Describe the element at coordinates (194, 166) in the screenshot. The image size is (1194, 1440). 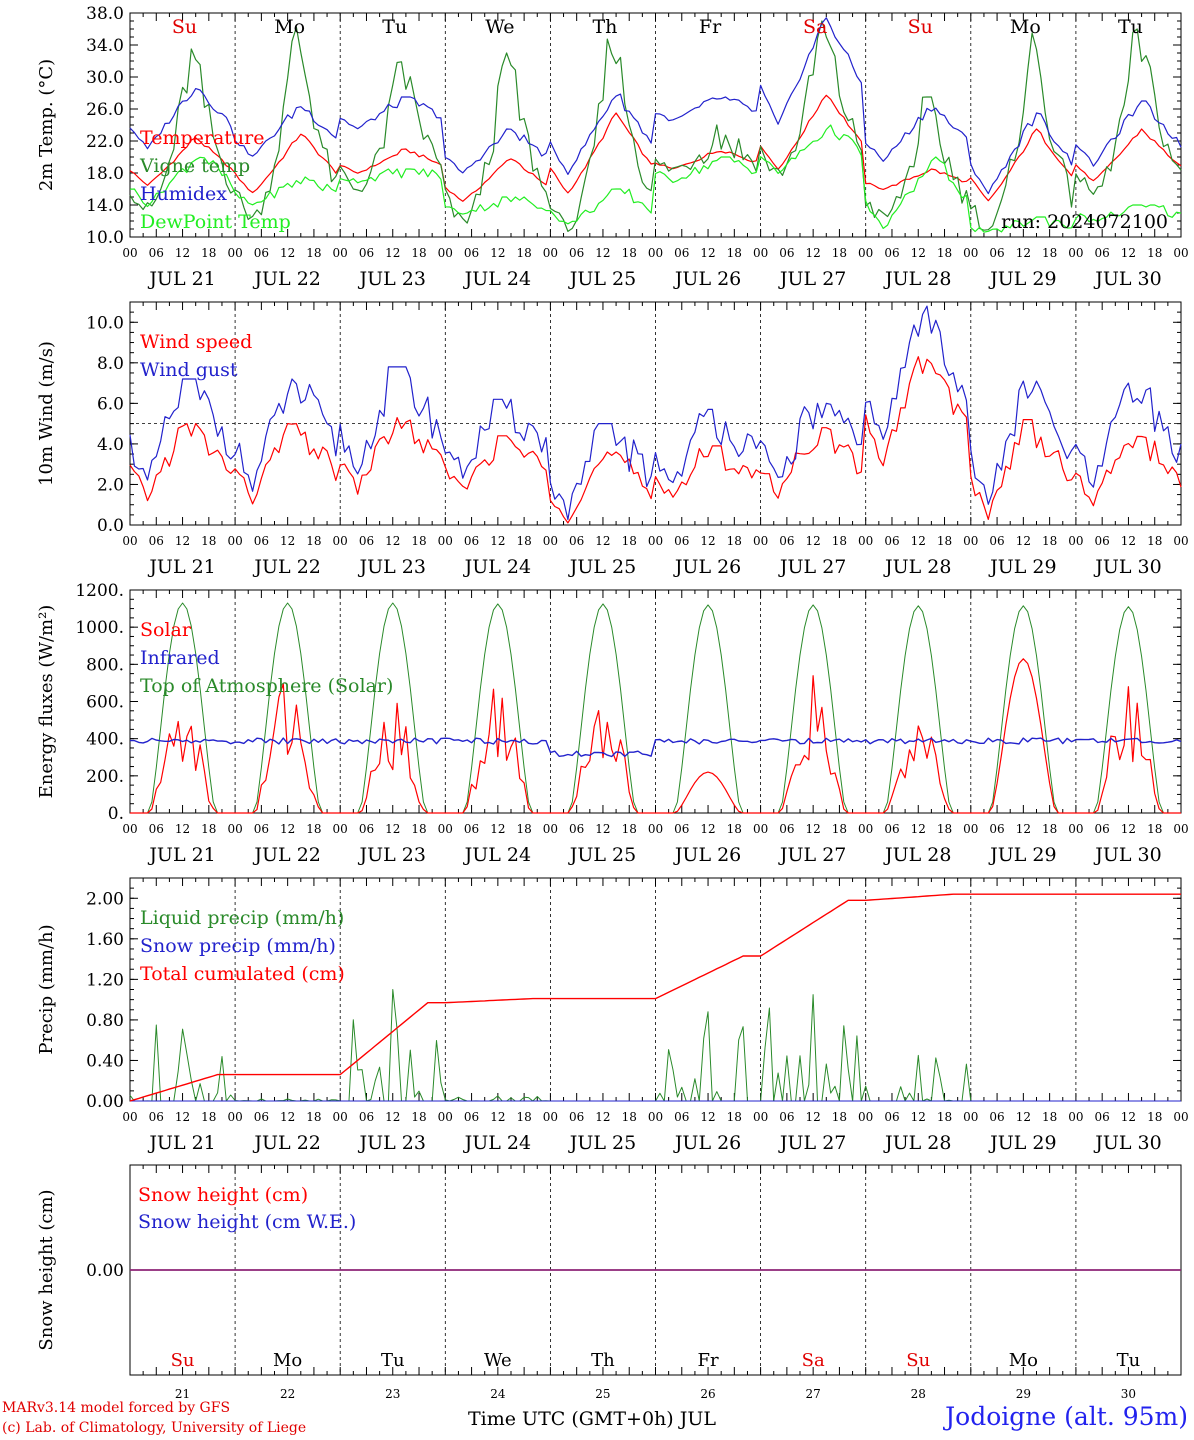
I see `legend-entry: Vigne temp` at that location.